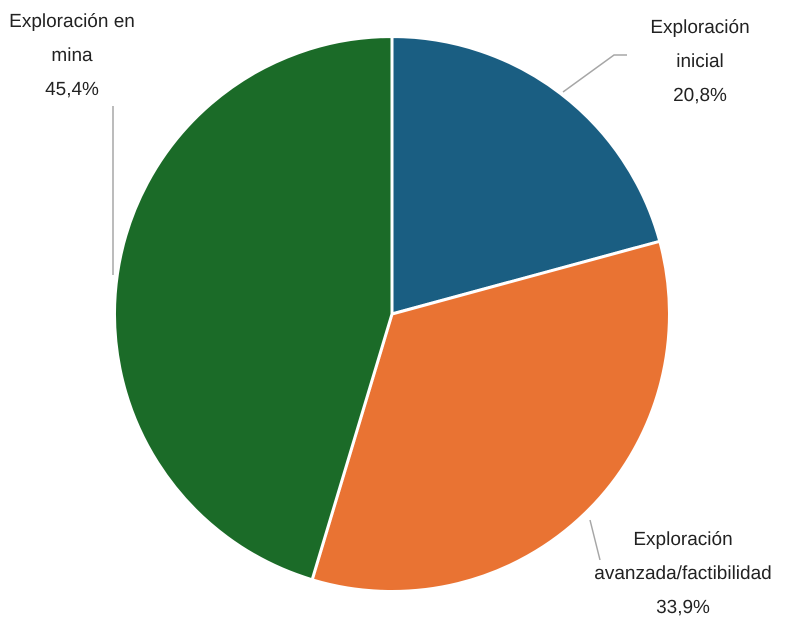 The height and width of the screenshot is (617, 794). What do you see at coordinates (683, 607) in the screenshot?
I see `data-label: 33,9%` at bounding box center [683, 607].